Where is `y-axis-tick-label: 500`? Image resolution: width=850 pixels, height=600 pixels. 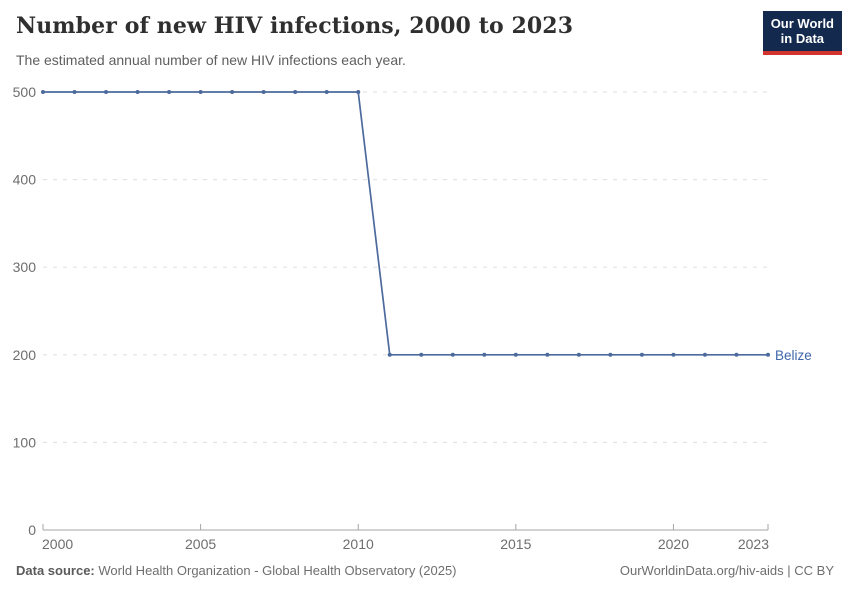
y-axis-tick-label: 500 is located at coordinates (25, 92).